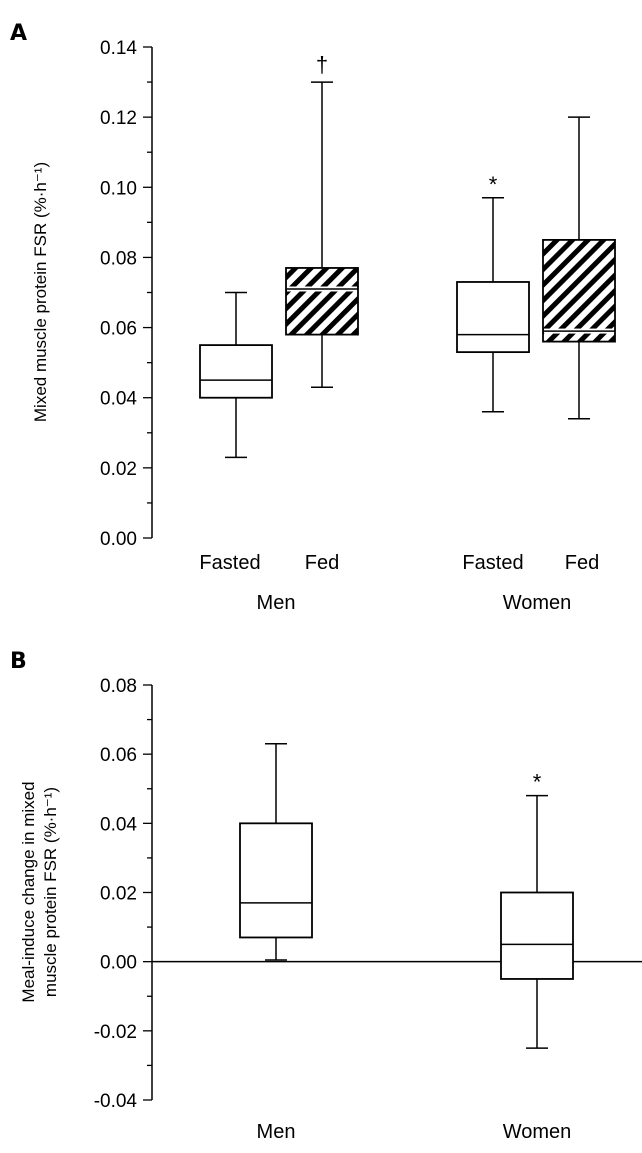 The width and height of the screenshot is (642, 1153). I want to click on panel-a-y-tick-label: 0.10, so click(118, 188).